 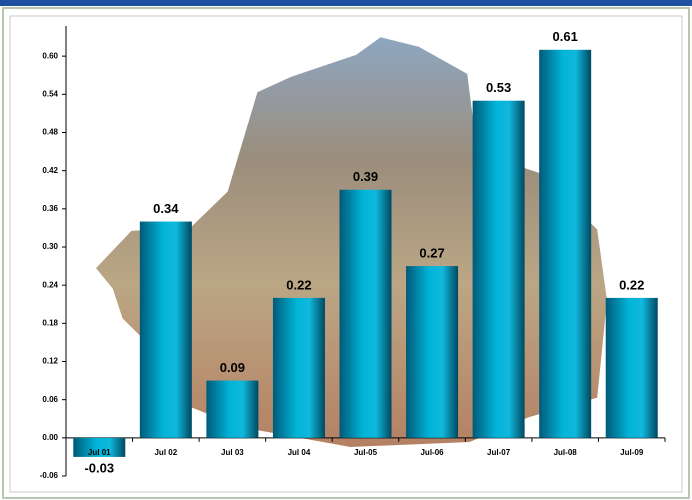 What do you see at coordinates (431, 253) in the screenshot?
I see `value-label: 0.27` at bounding box center [431, 253].